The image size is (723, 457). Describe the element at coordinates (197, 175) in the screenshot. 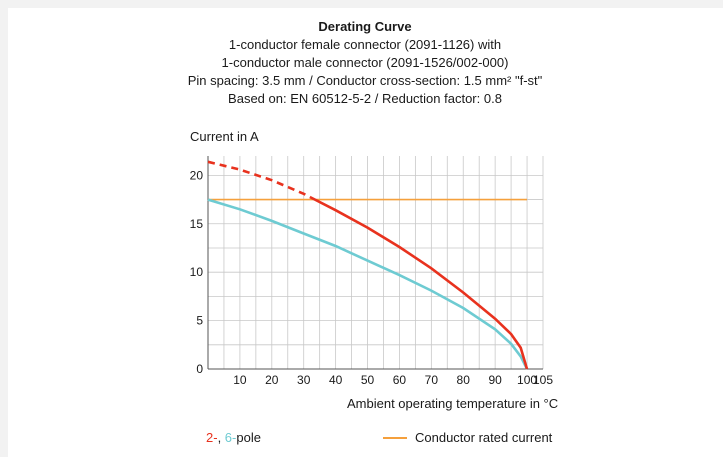

I see `y-tick-label: 20` at that location.